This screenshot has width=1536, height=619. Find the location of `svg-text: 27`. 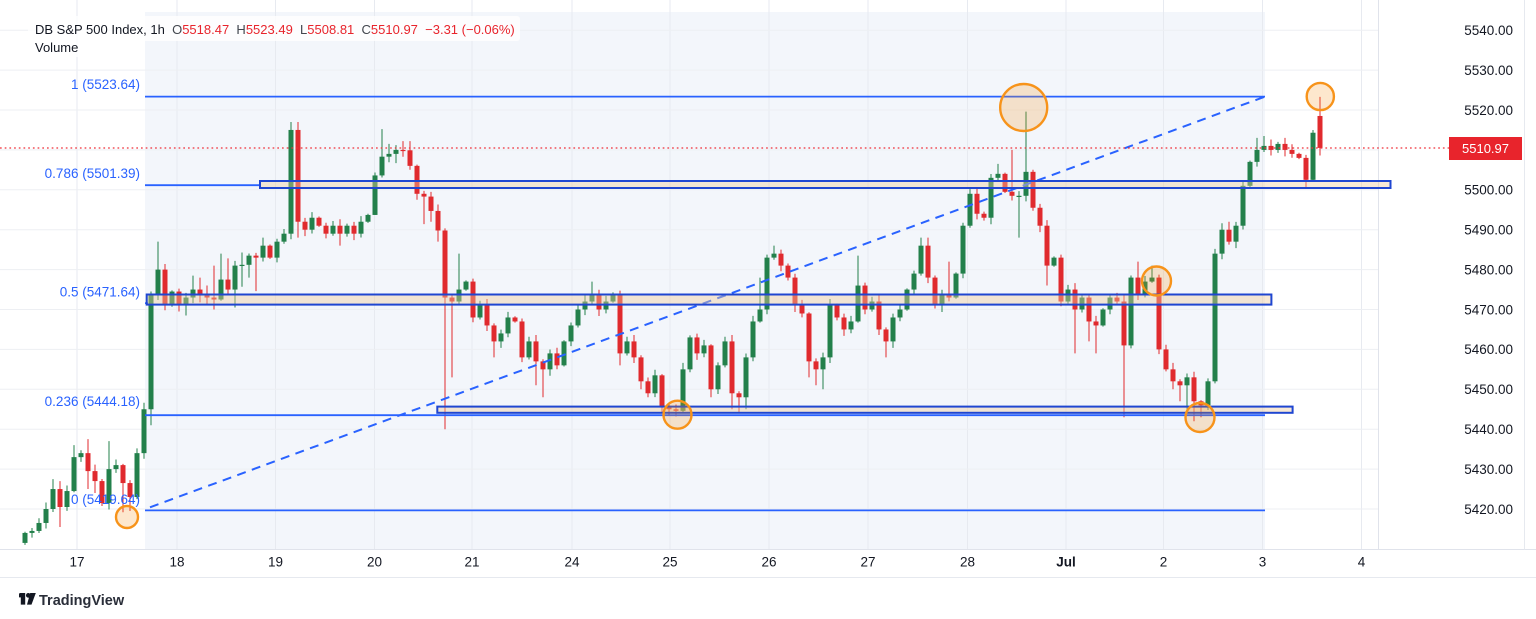

svg-text: 27 is located at coordinates (867, 562).